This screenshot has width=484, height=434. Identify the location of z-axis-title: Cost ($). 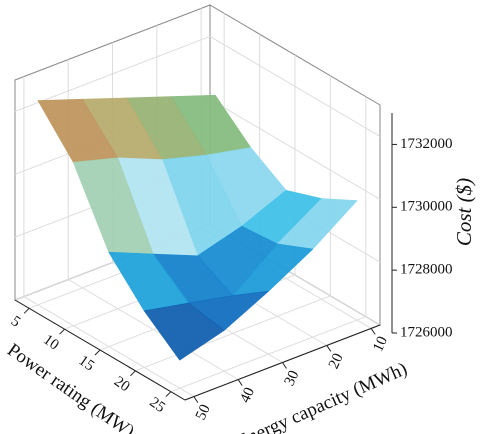
(464, 212).